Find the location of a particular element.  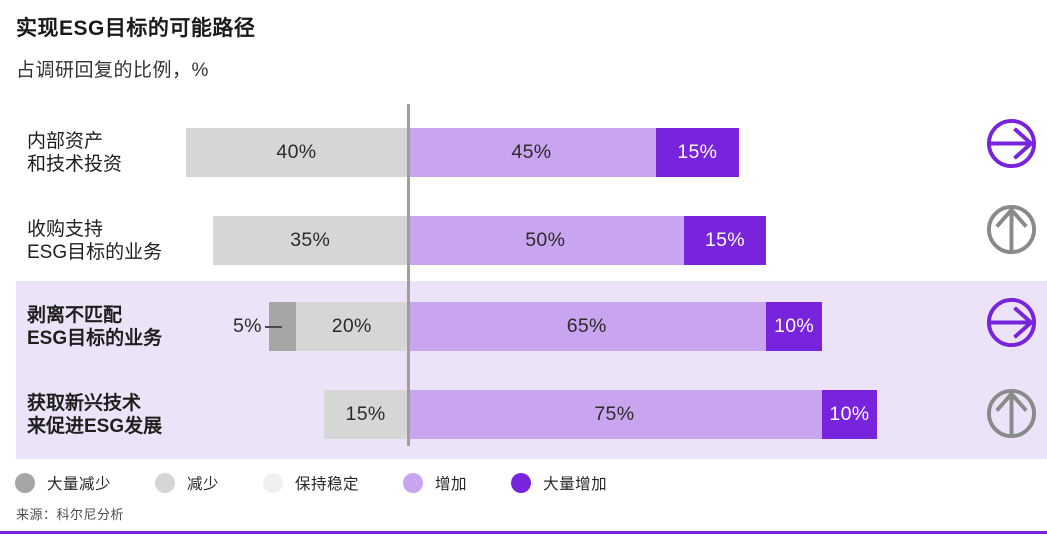

segment-value: 75% is located at coordinates (614, 414).